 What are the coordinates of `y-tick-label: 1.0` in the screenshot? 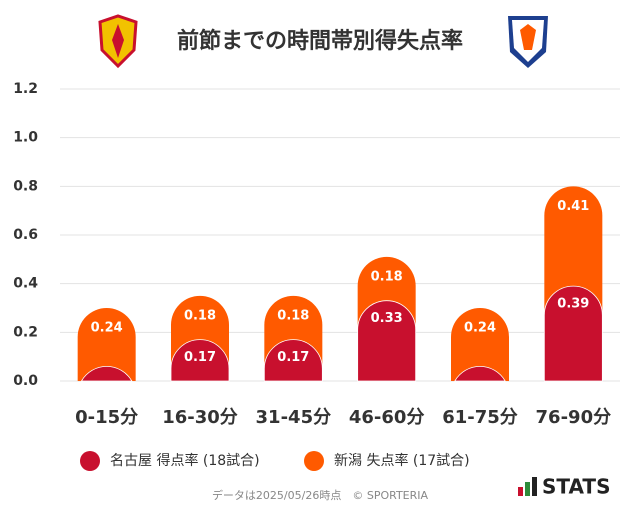 It's located at (25, 138).